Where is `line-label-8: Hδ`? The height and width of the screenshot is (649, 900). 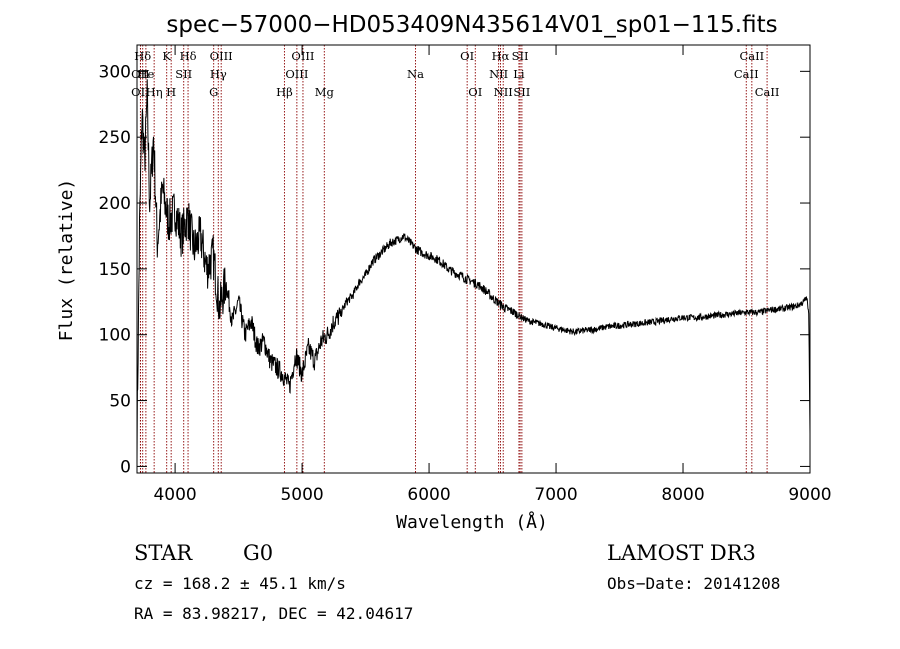
line-label-8: Hδ is located at coordinates (188, 56).